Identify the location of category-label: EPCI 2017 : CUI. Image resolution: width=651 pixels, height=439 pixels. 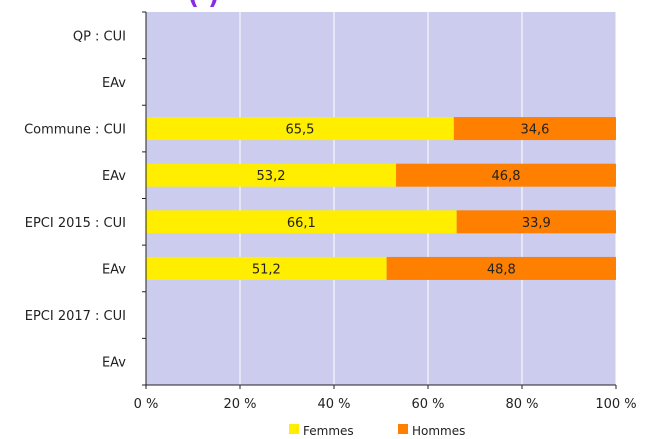
(75, 316).